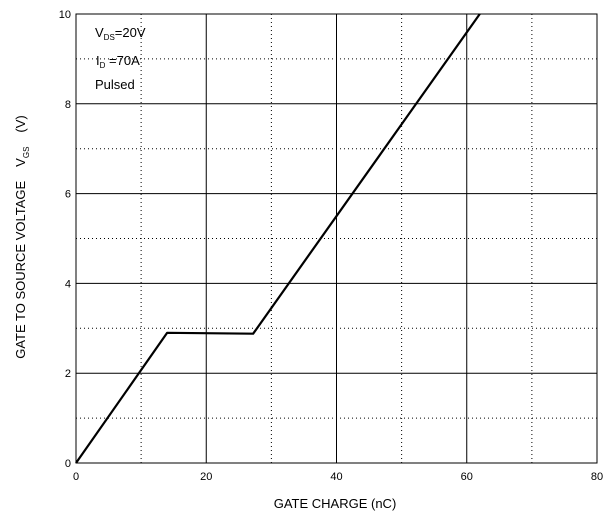 This screenshot has width=614, height=523. Describe the element at coordinates (68, 195) in the screenshot. I see `y-tick-label: 6` at that location.